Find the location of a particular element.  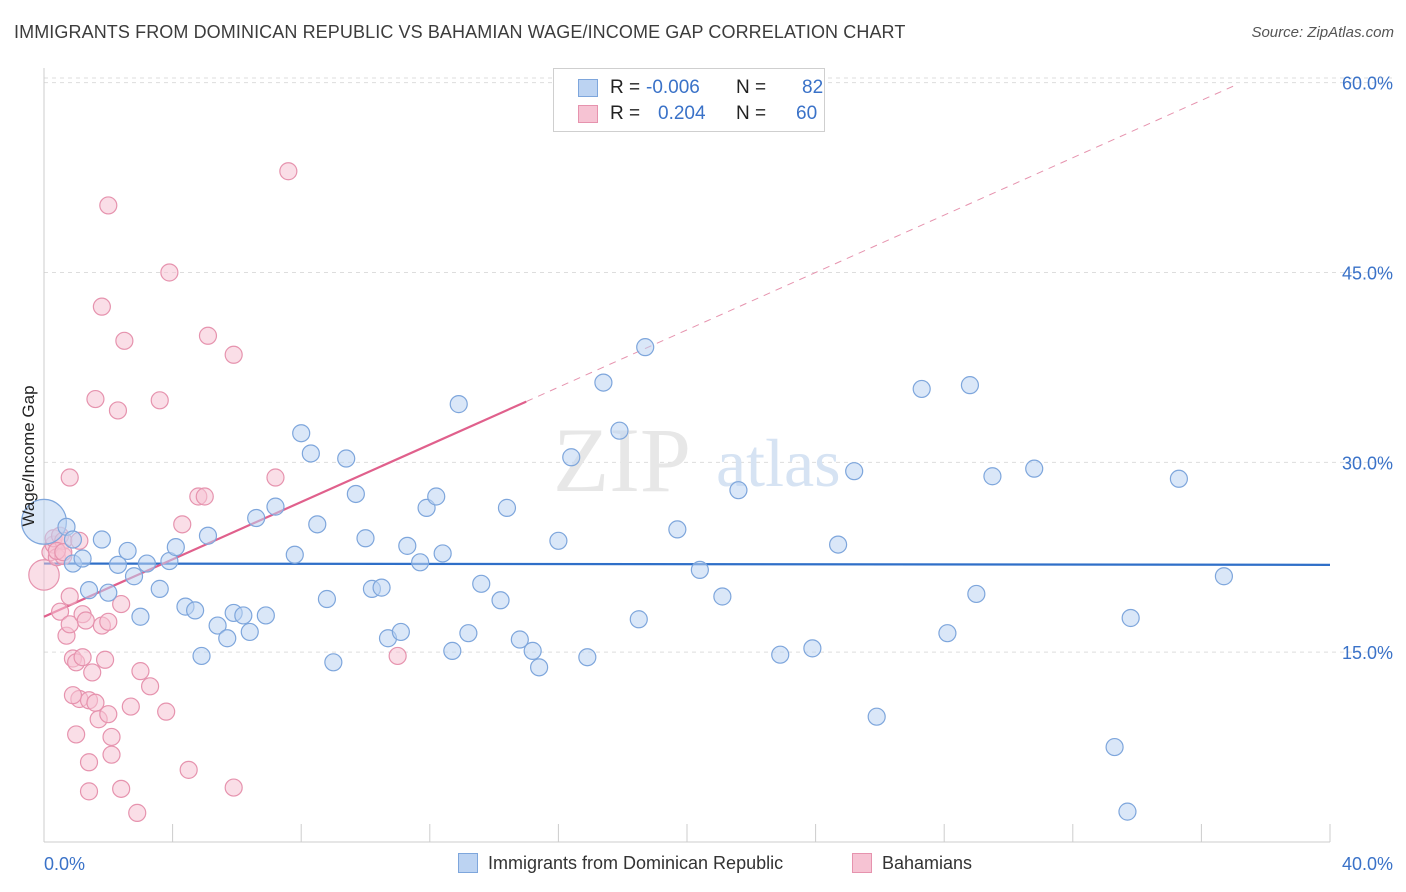

legend-swatch-blue is located at coordinates (468, 863).